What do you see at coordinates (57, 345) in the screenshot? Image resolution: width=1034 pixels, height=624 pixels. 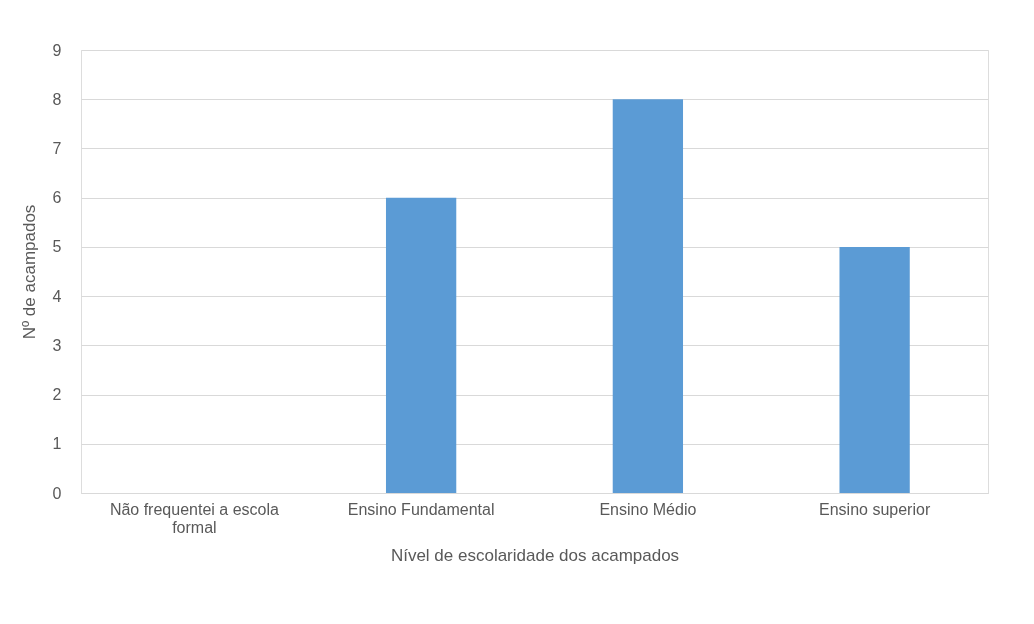 I see `y-tick-label: 3` at bounding box center [57, 345].